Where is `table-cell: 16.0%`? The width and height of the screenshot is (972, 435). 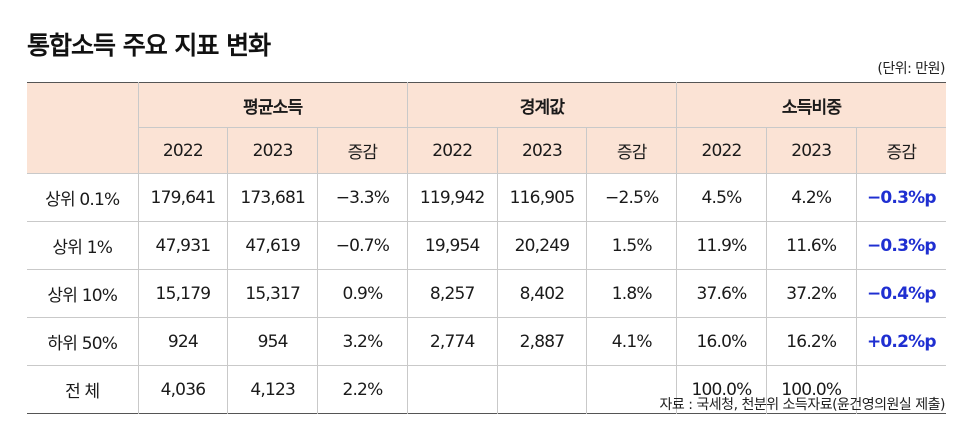 table-cell: 16.0% is located at coordinates (721, 341).